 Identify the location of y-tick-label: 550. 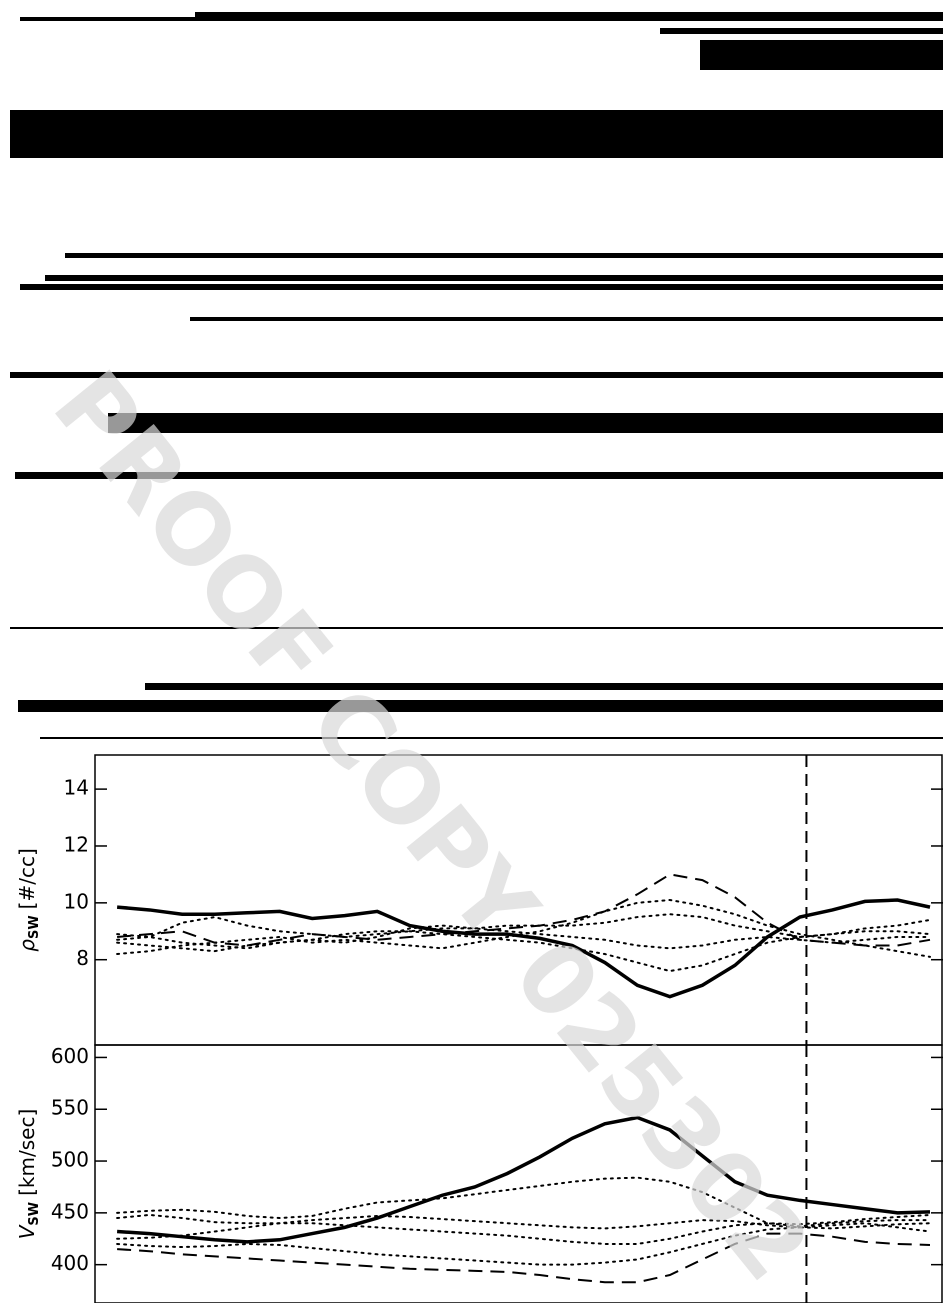
(70, 1108).